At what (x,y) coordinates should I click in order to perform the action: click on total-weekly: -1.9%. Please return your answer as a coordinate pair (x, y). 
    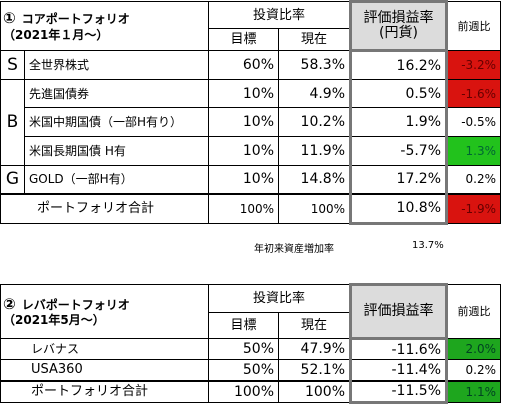
    Looking at the image, I should click on (474, 208).